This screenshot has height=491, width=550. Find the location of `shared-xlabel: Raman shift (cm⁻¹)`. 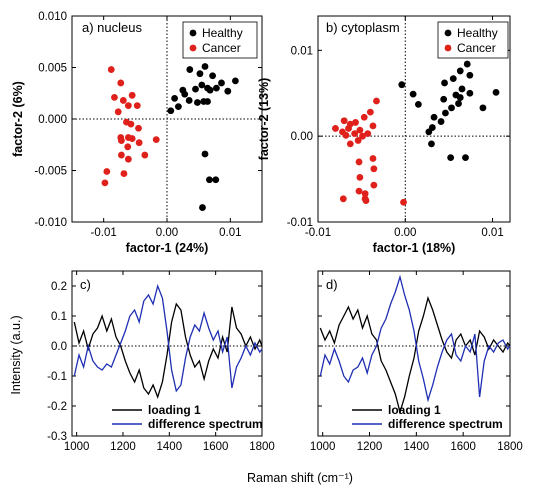

shared-xlabel: Raman shift (cm⁻¹) is located at coordinates (300, 478).